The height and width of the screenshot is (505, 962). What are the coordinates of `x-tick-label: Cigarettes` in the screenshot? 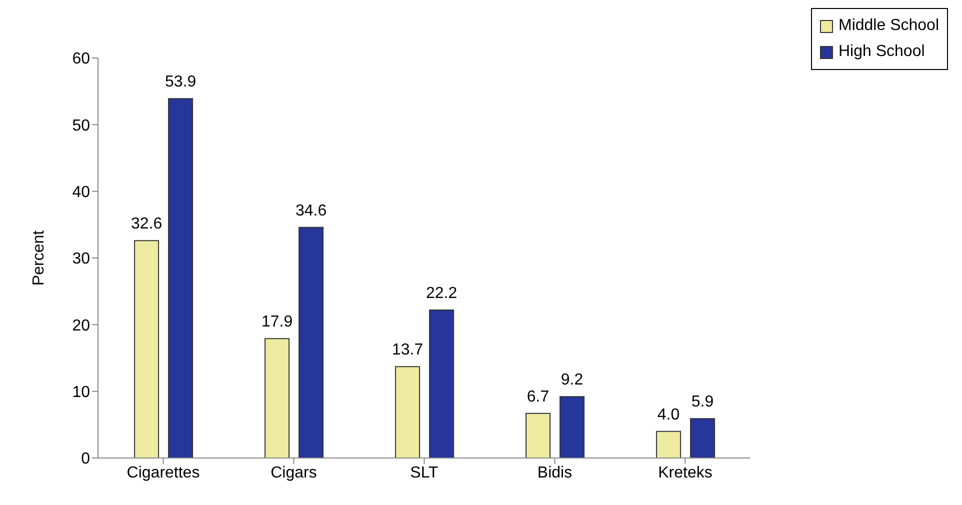 It's located at (163, 473).